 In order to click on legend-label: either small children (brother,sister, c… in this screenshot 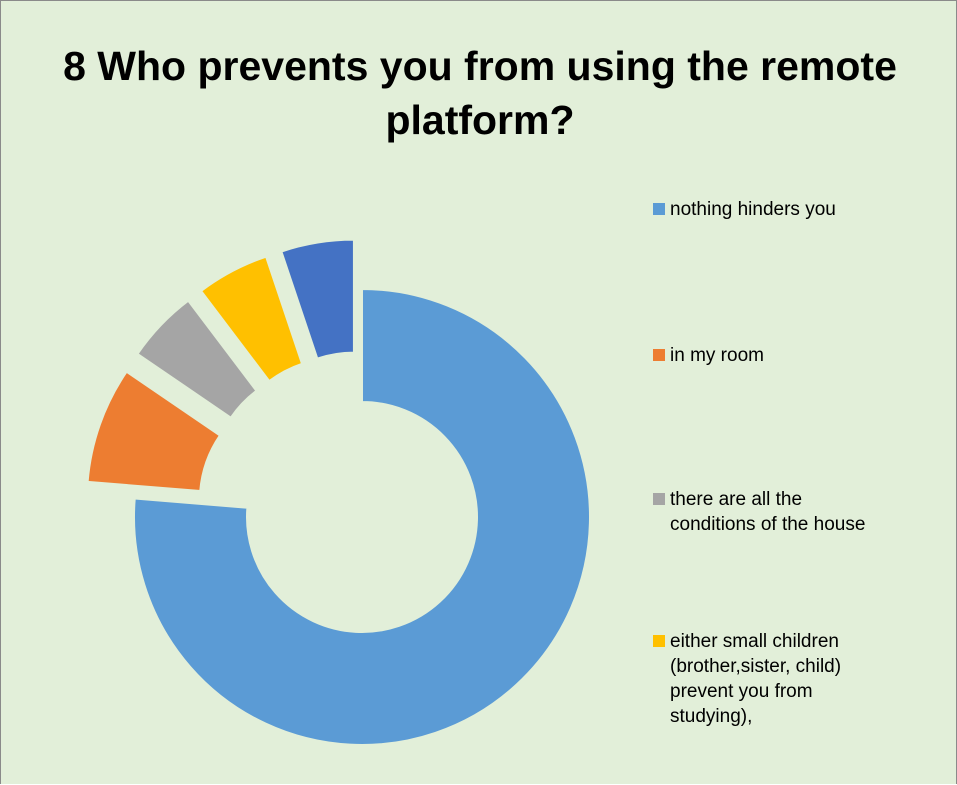, I will do `click(756, 679)`.